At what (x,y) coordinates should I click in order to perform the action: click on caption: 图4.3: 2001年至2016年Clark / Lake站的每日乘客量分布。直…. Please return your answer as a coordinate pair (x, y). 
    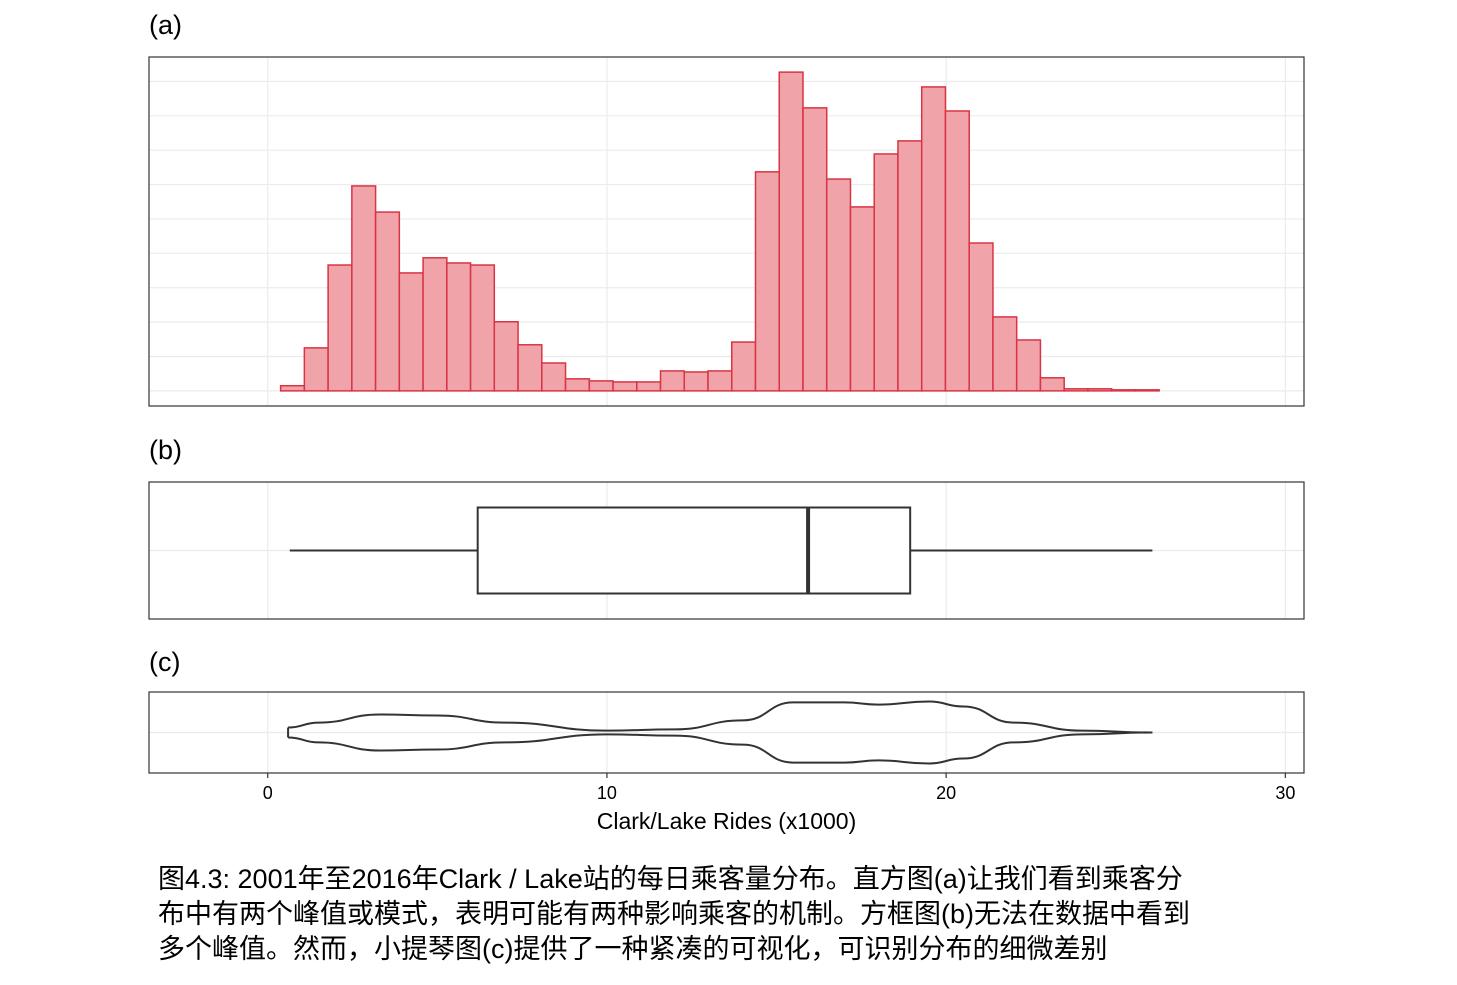
    Looking at the image, I should click on (674, 914).